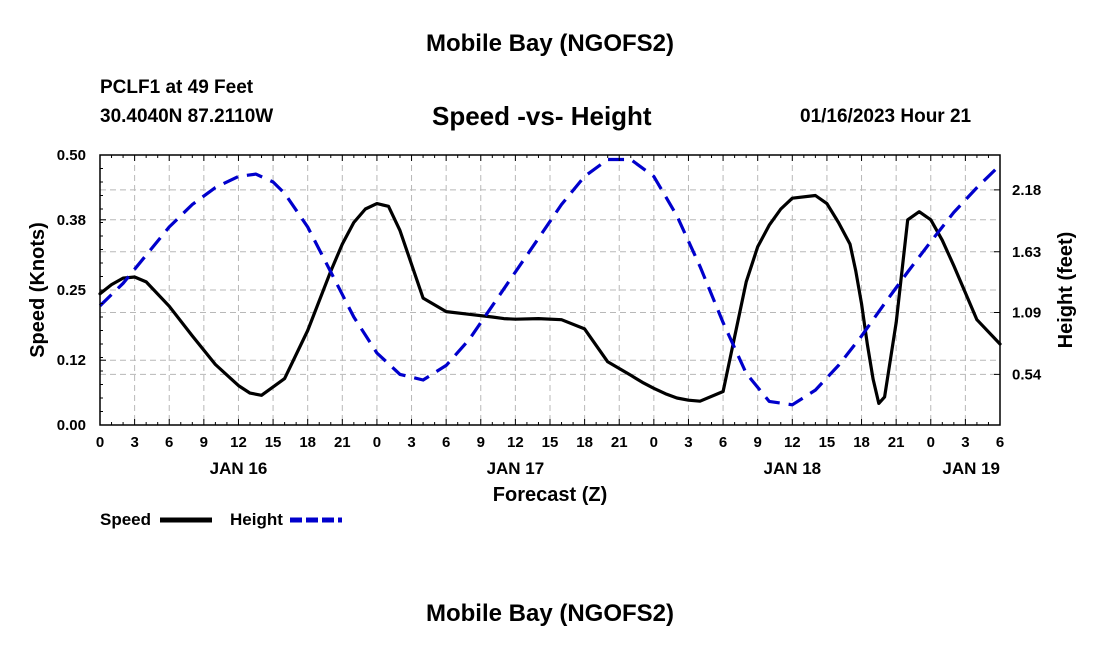 This screenshot has height=650, width=1100. Describe the element at coordinates (1066, 290) in the screenshot. I see `y2-axis-label: Height (feet)` at that location.